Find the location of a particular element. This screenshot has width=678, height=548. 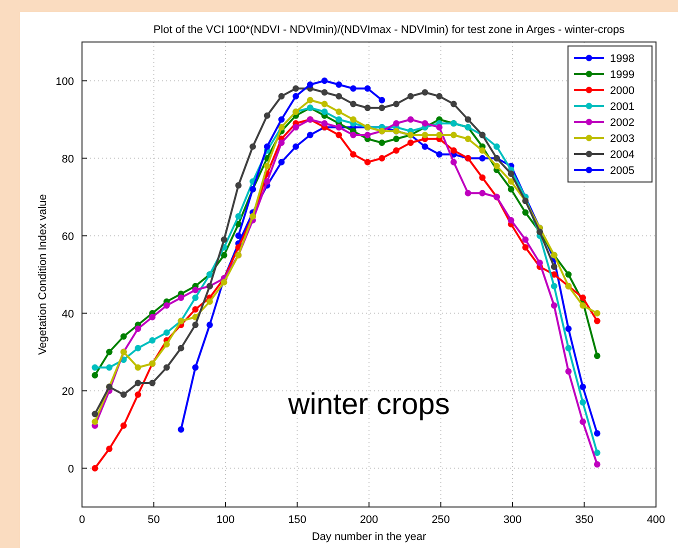

y-tick-label: 0 is located at coordinates (71, 469).